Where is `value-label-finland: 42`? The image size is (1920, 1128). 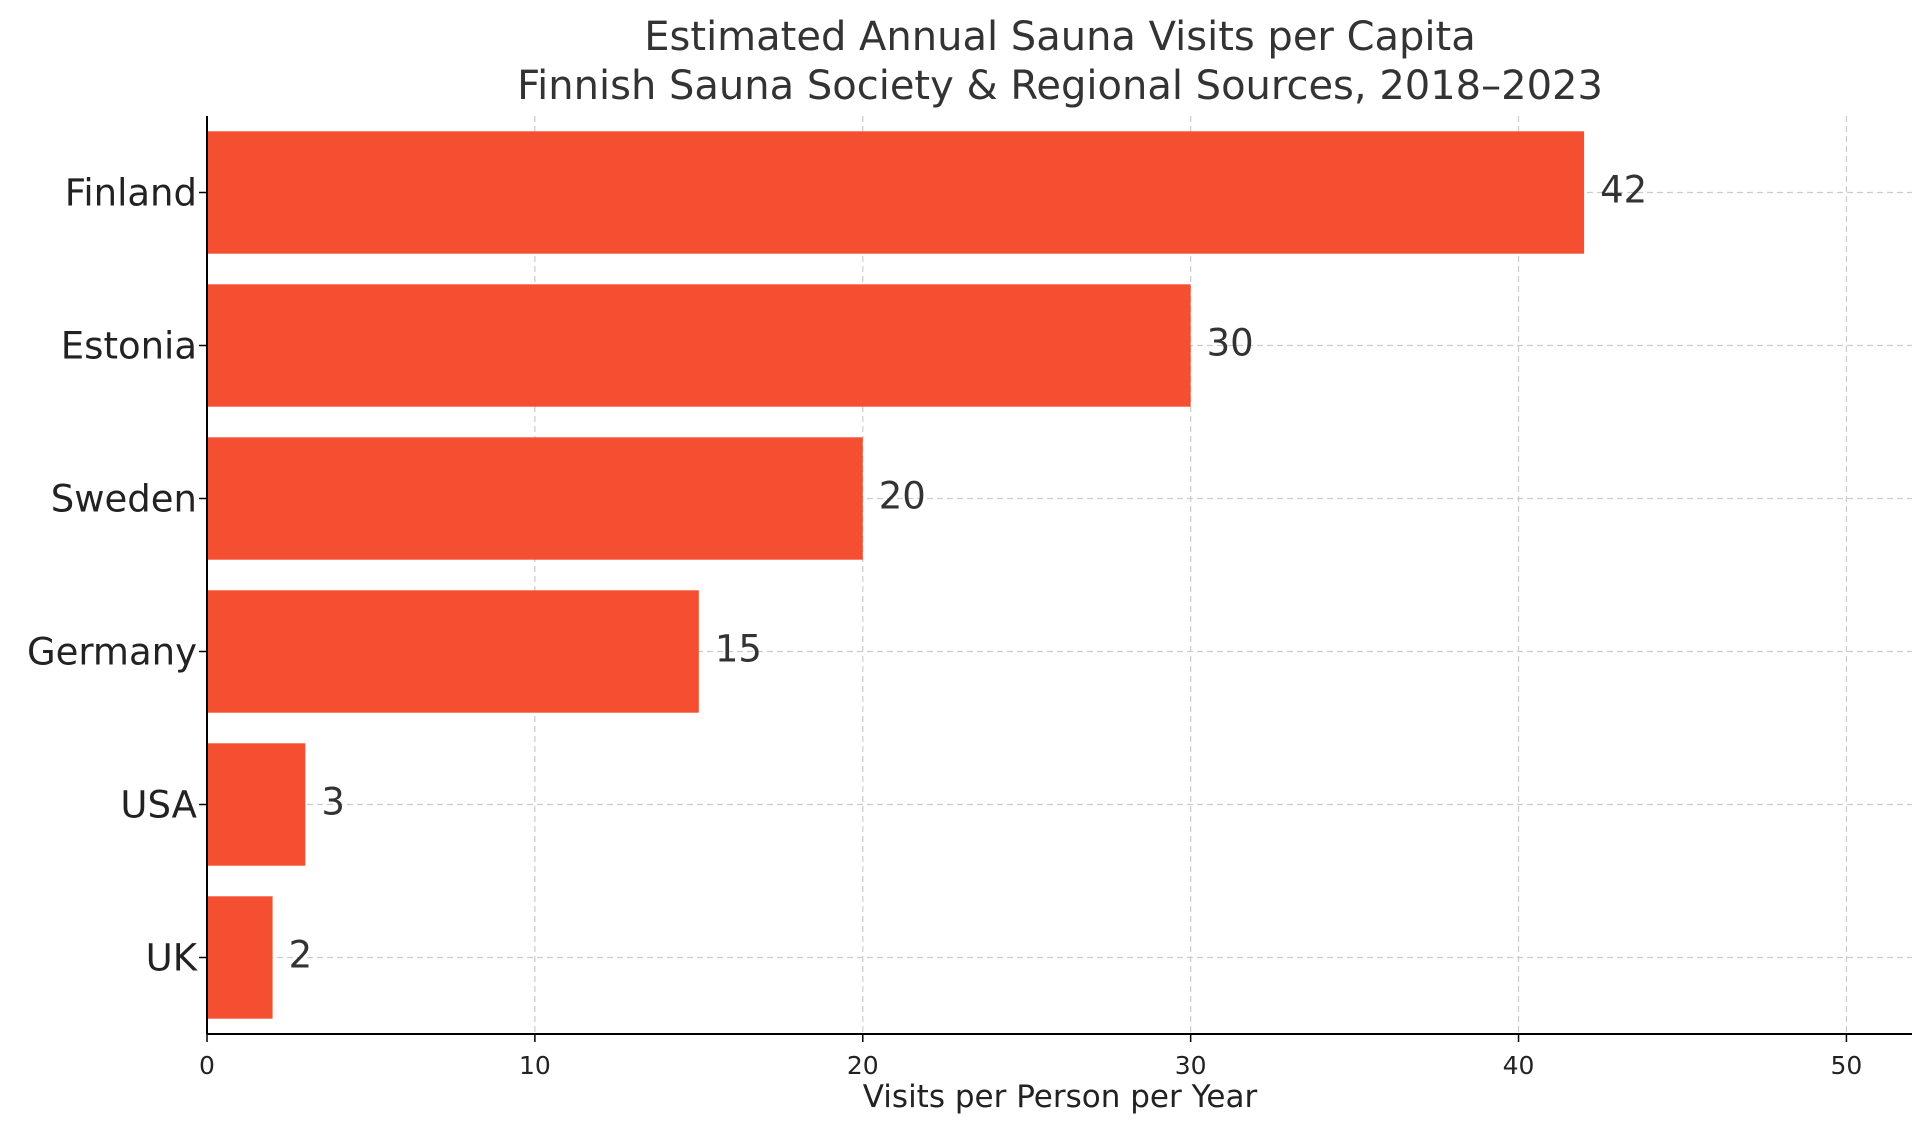 value-label-finland: 42 is located at coordinates (1623, 190).